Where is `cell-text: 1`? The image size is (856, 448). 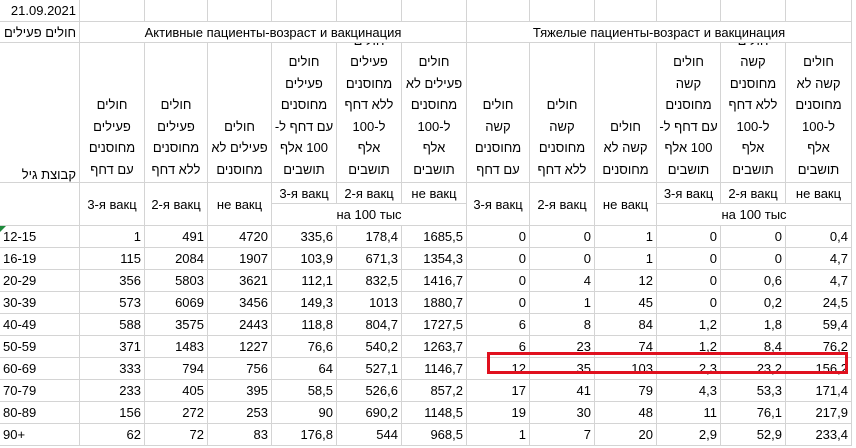
cell-text: 1 is located at coordinates (649, 236).